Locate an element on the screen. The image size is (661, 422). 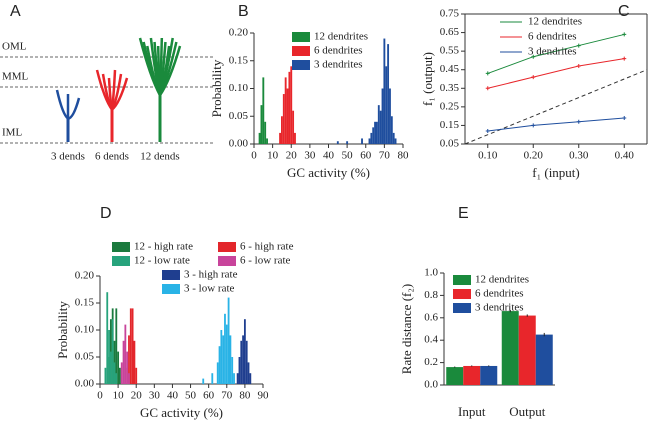
x-tick-label: 80 is located at coordinates (245, 396).